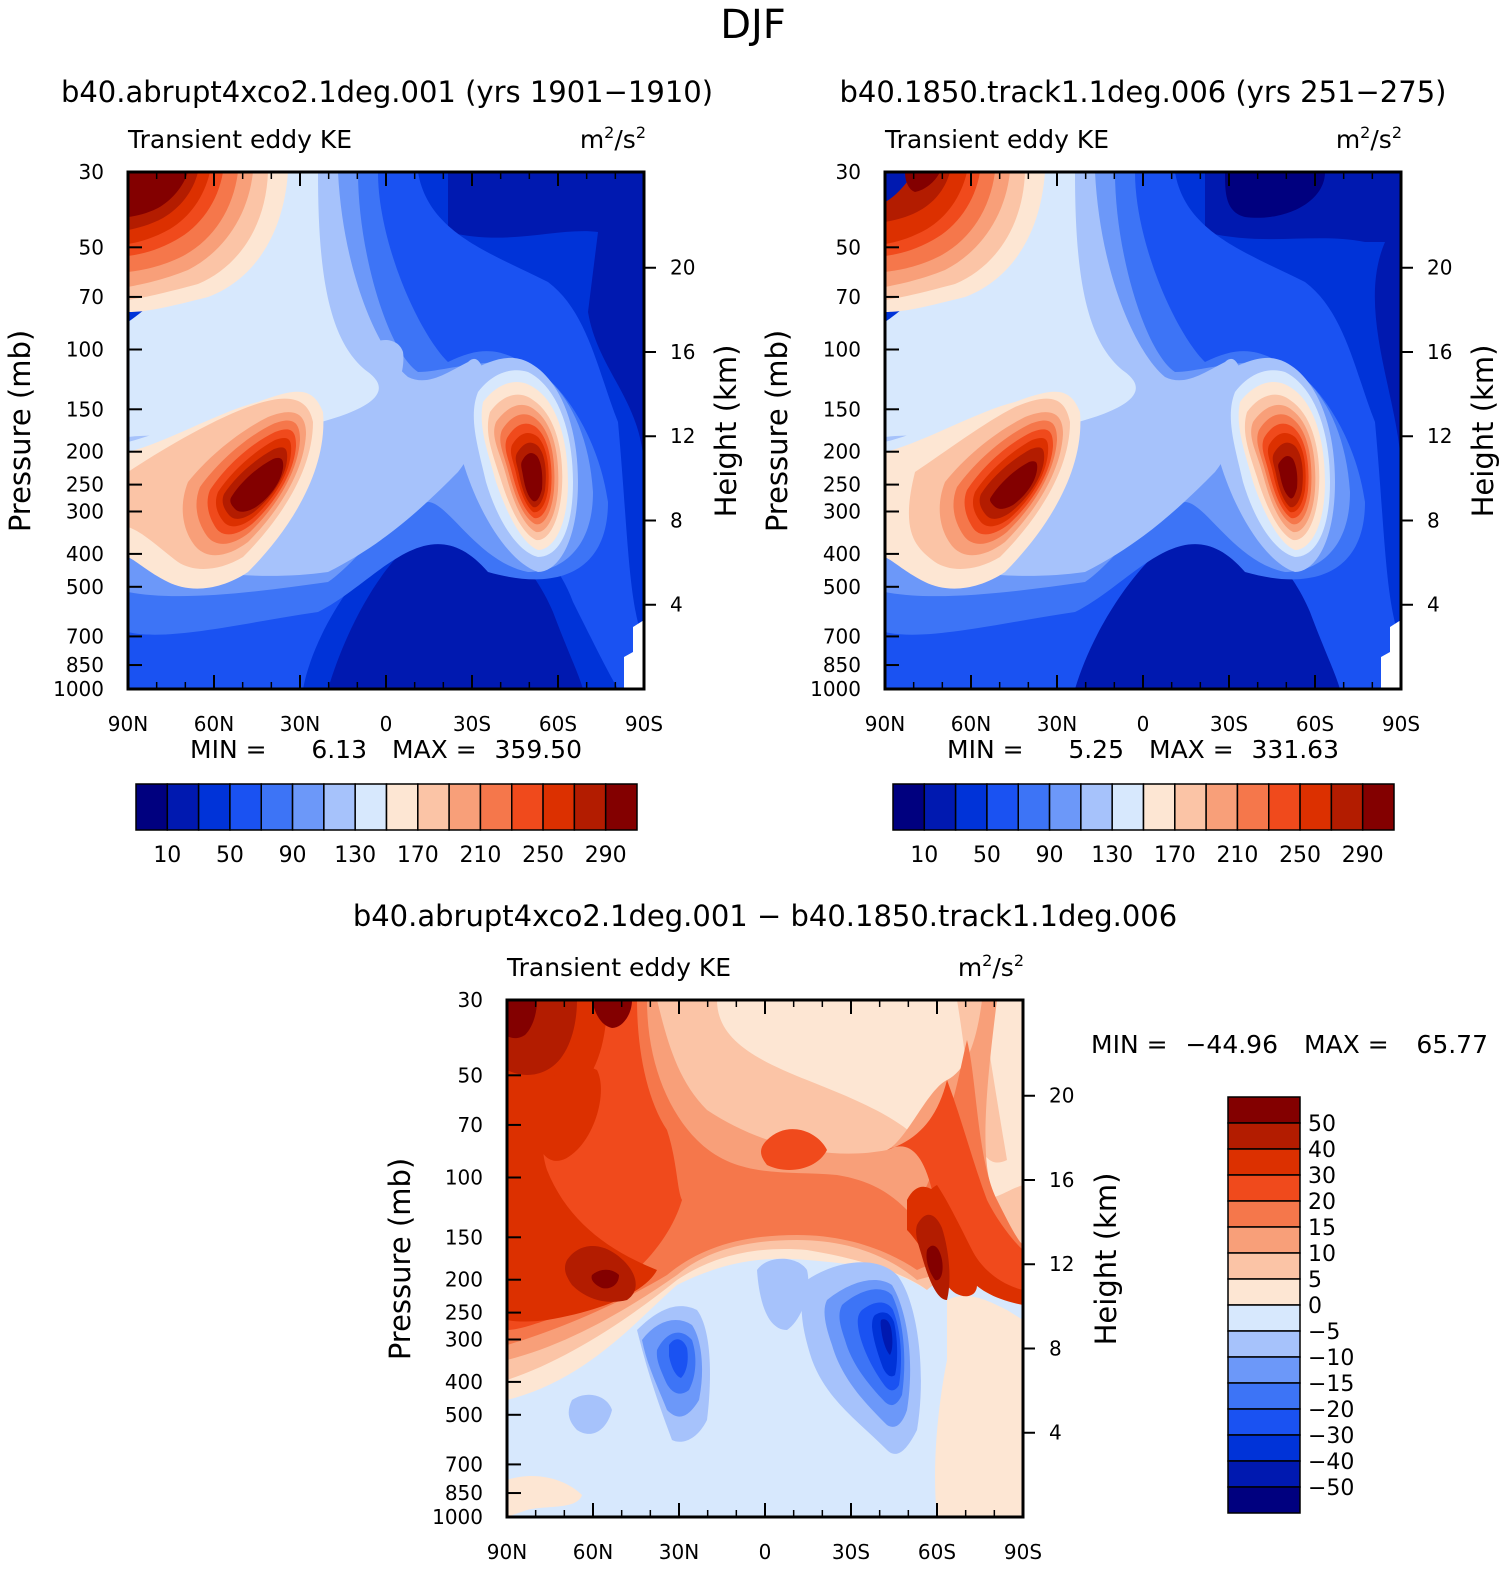 The width and height of the screenshot is (1506, 1570). What do you see at coordinates (1331, 1462) in the screenshot?
I see `colorbar-label: −40` at bounding box center [1331, 1462].